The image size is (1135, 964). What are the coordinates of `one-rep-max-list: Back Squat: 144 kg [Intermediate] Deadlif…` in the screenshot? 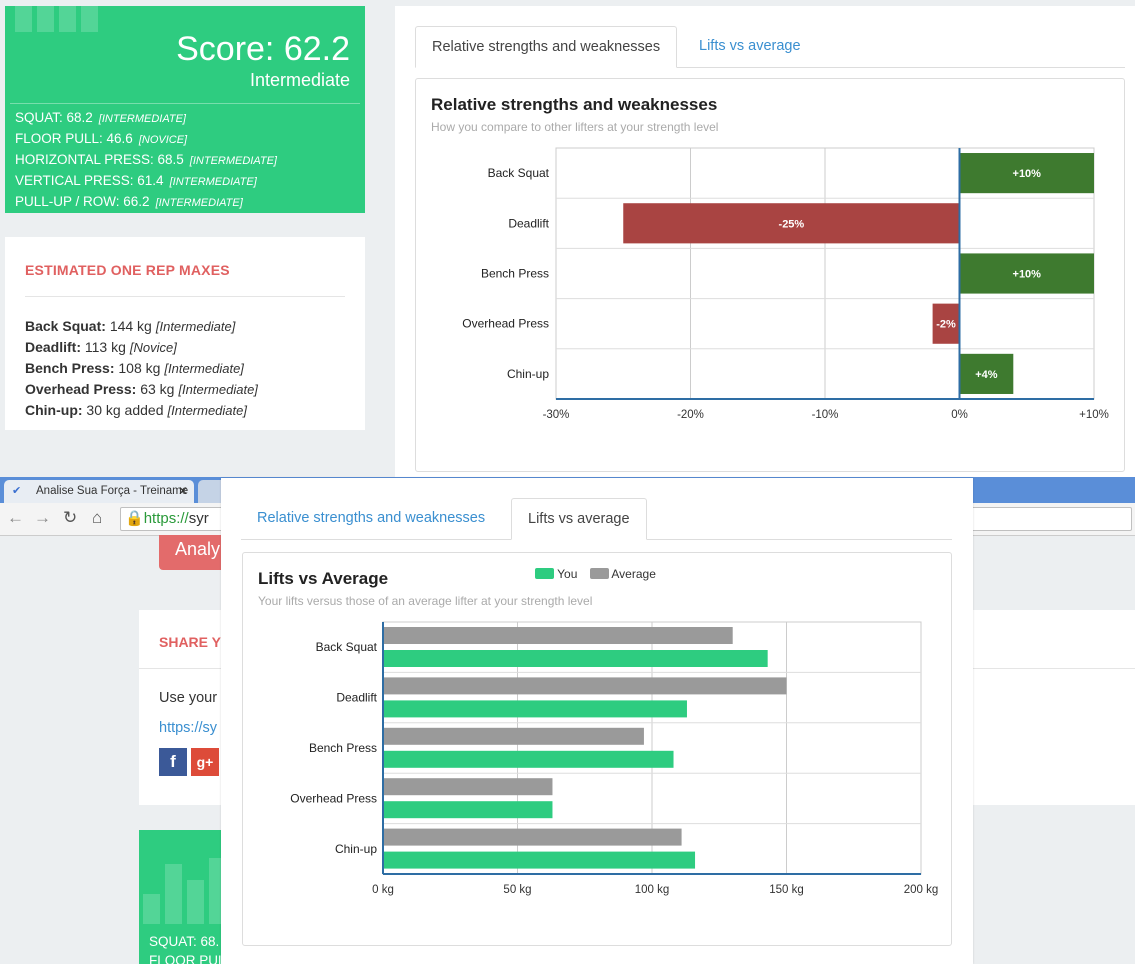 It's located at (141, 368).